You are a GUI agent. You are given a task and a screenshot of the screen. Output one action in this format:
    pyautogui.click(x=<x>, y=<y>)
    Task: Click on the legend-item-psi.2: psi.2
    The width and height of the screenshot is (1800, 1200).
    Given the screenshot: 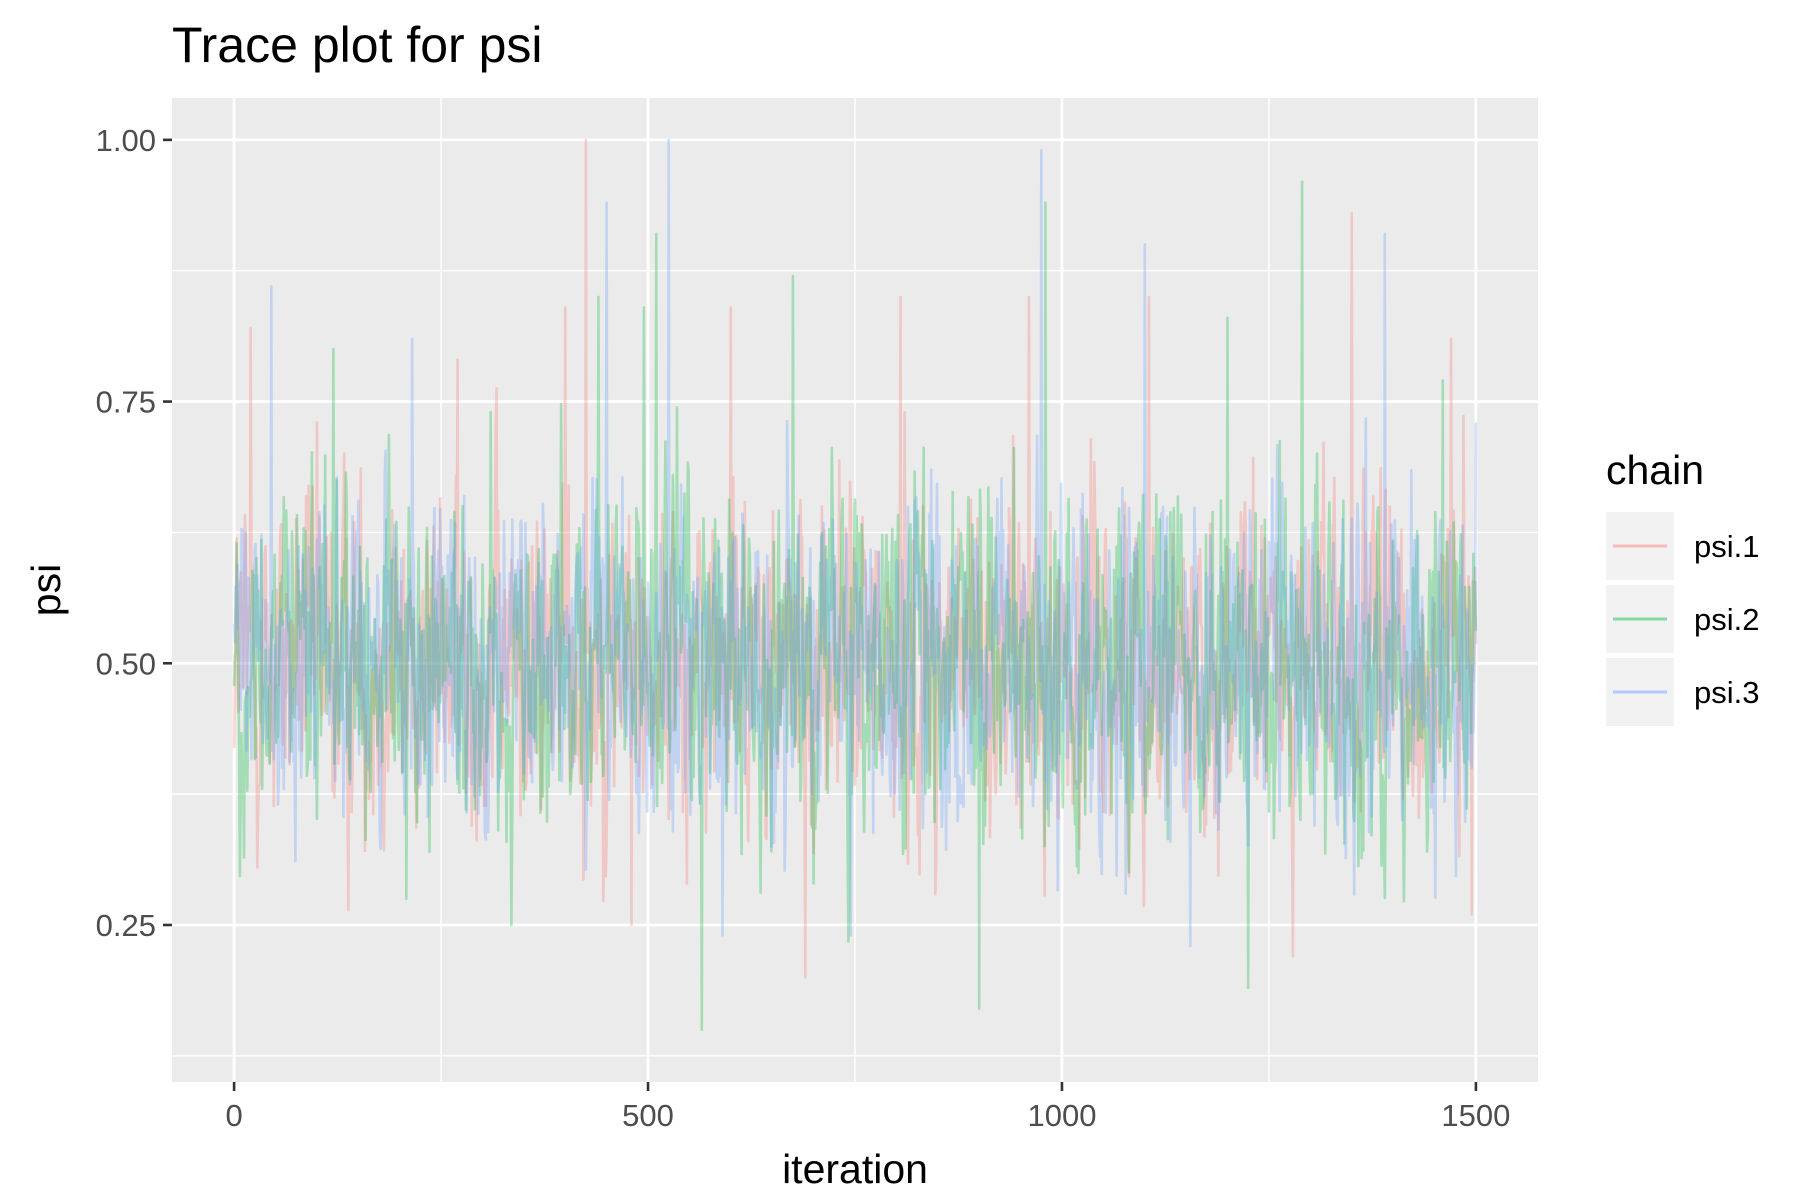 What is the action you would take?
    pyautogui.click(x=1682, y=619)
    